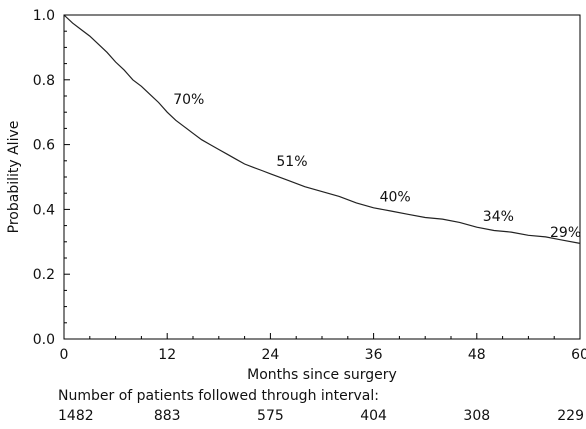 The height and width of the screenshot is (429, 586). Describe the element at coordinates (44, 81) in the screenshot. I see `y-tick-label: 0.8` at that location.